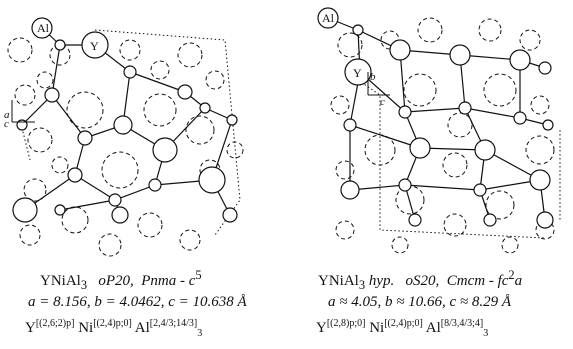 The image size is (573, 349). I want to click on right-formula-ni: Ni, so click(377, 328).